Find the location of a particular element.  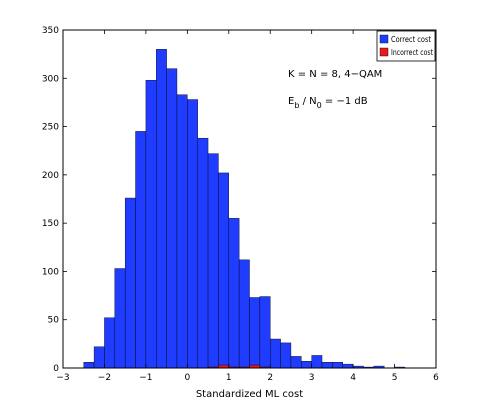

x-tick-label: 3 is located at coordinates (312, 378).